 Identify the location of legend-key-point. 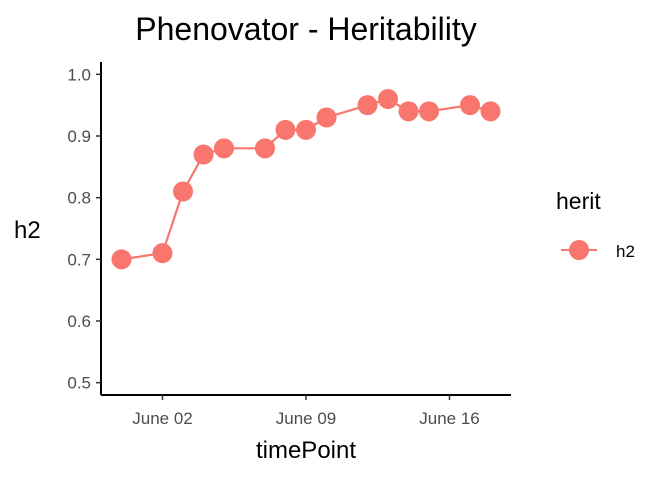
(579, 250).